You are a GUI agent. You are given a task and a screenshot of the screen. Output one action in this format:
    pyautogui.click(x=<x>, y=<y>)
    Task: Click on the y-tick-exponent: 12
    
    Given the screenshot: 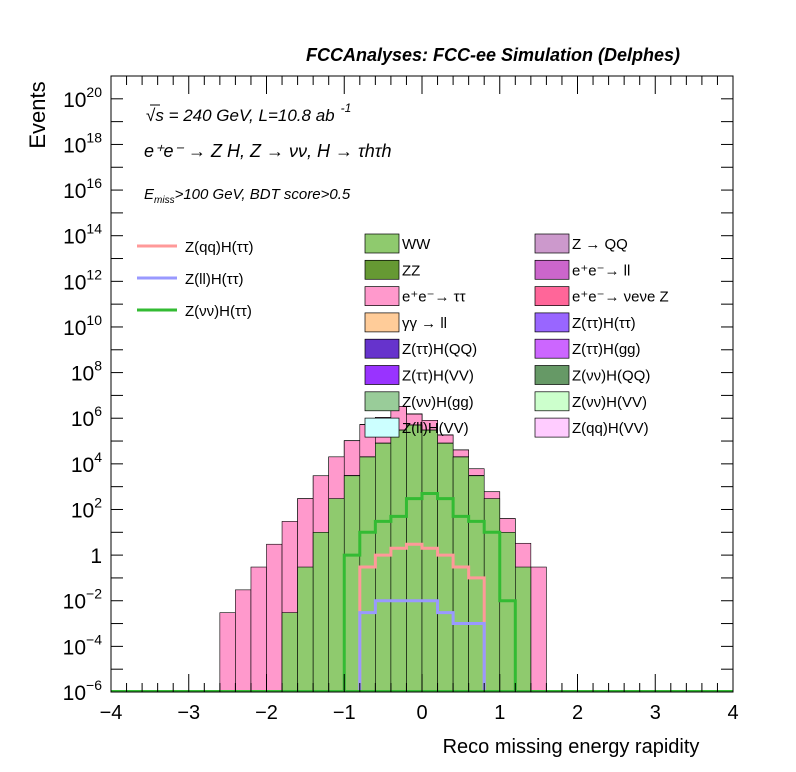 What is the action you would take?
    pyautogui.click(x=94, y=274)
    